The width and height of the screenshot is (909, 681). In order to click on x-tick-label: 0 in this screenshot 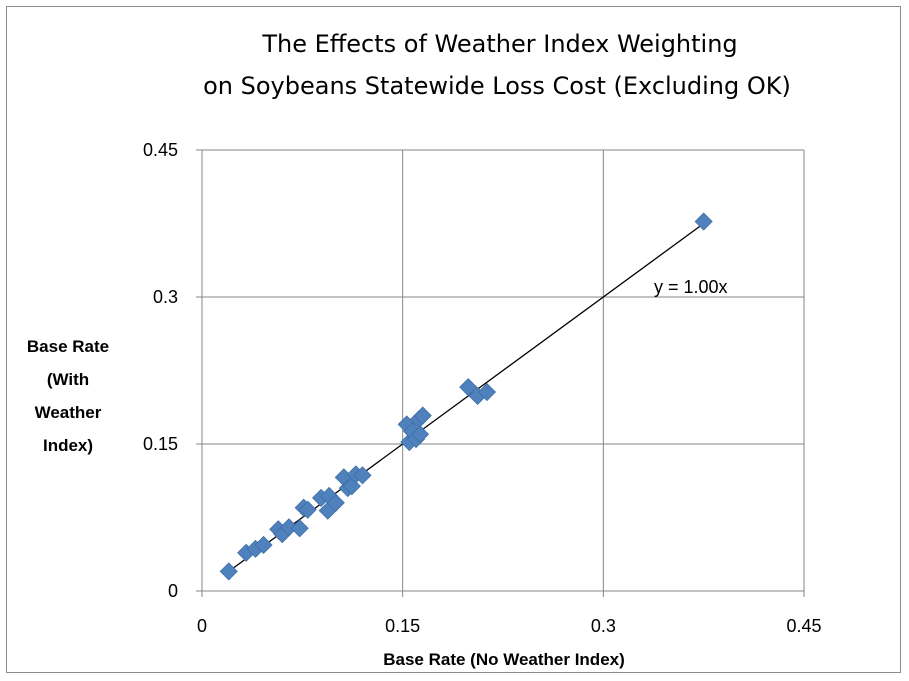, I will do `click(202, 626)`.